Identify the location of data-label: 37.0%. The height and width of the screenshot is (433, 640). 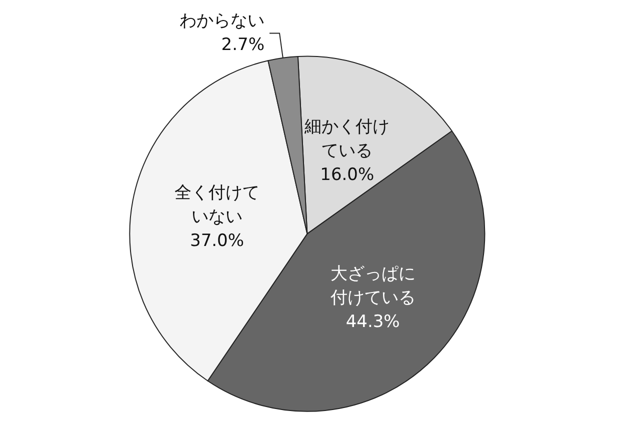
(217, 240).